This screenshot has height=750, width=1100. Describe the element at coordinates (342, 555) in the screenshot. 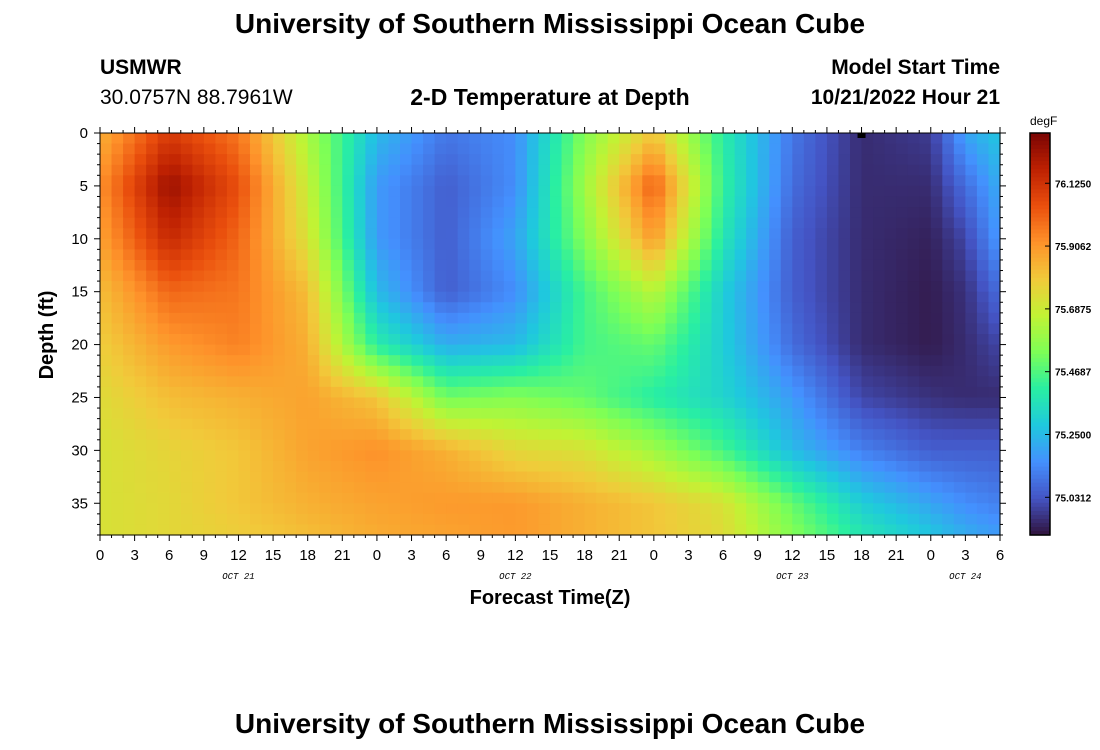

I see `x-tick-label: 21` at that location.